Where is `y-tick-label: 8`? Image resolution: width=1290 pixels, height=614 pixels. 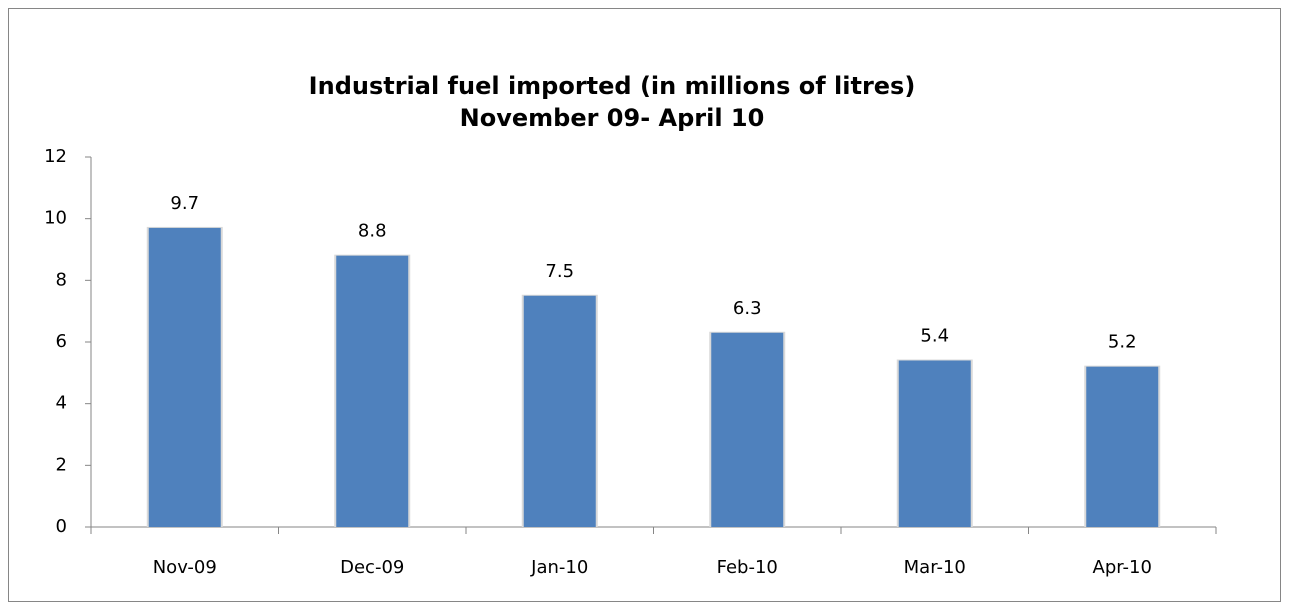
y-tick-label: 8 is located at coordinates (61, 279).